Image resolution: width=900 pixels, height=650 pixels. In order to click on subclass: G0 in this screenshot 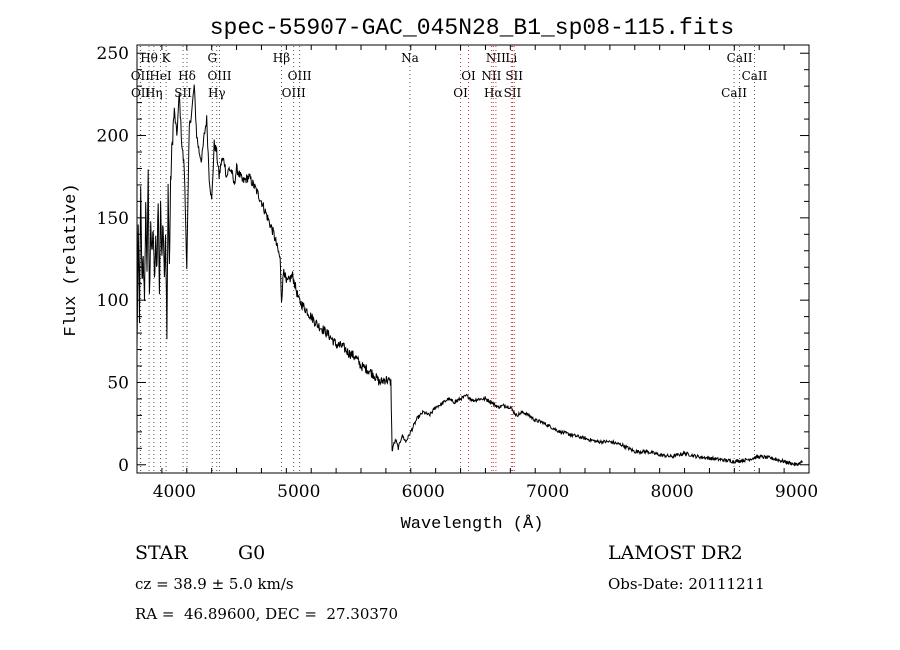, I will do `click(252, 553)`.